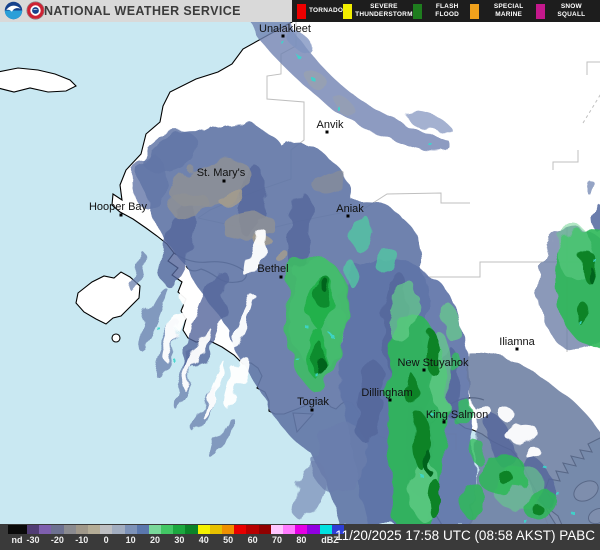  What do you see at coordinates (118, 207) in the screenshot?
I see `city-label: Hooper Bay` at bounding box center [118, 207].